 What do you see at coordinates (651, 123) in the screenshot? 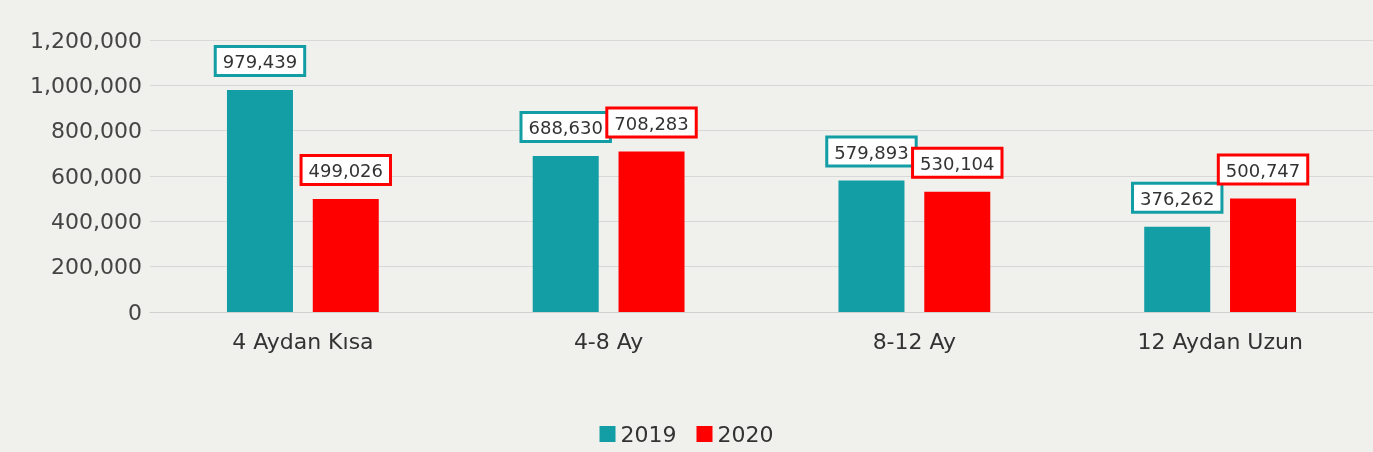
I see `data-label: 708,283` at bounding box center [651, 123].